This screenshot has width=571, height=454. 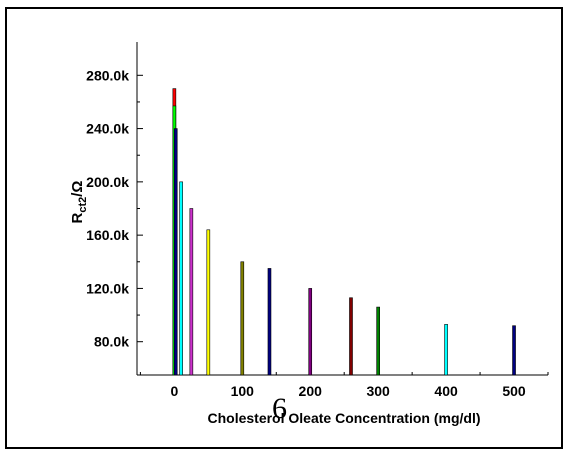 I want to click on x-axis-label: Cholesterol Oleate Concentration (mg/dl), so click(x=343, y=418).